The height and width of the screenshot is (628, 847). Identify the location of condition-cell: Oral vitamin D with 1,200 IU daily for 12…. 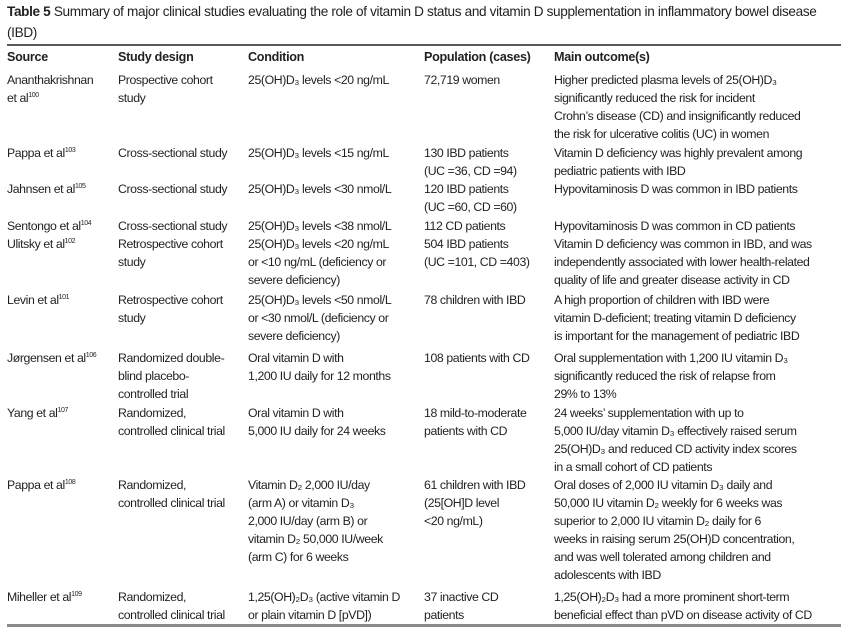
(319, 367).